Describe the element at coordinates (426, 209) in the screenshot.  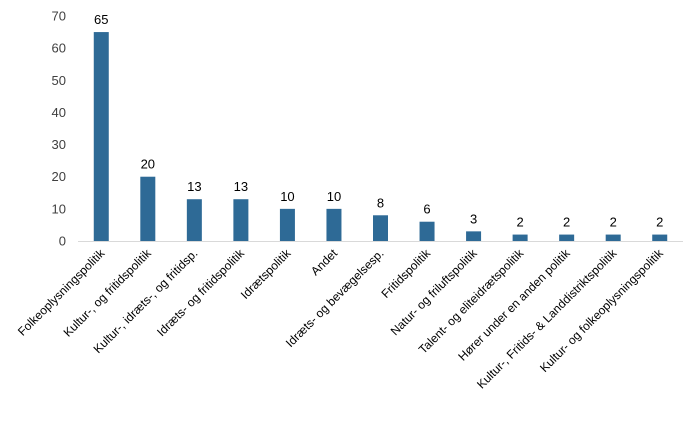
I see `data-label: 6` at that location.